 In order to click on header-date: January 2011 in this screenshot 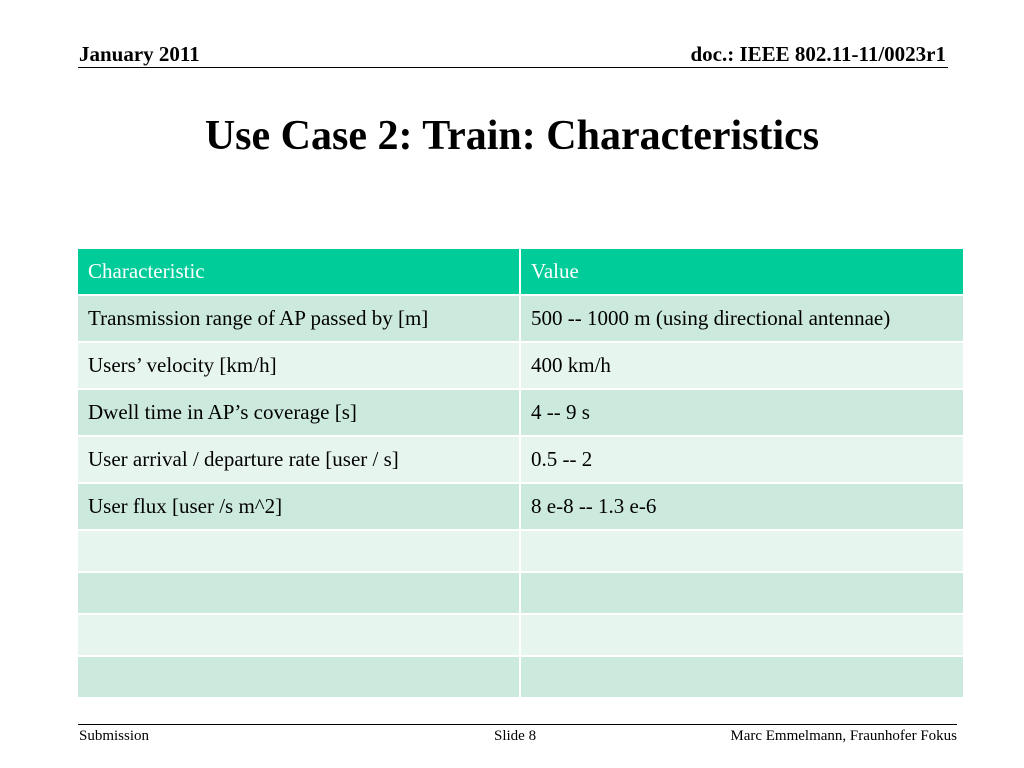, I will do `click(139, 54)`.